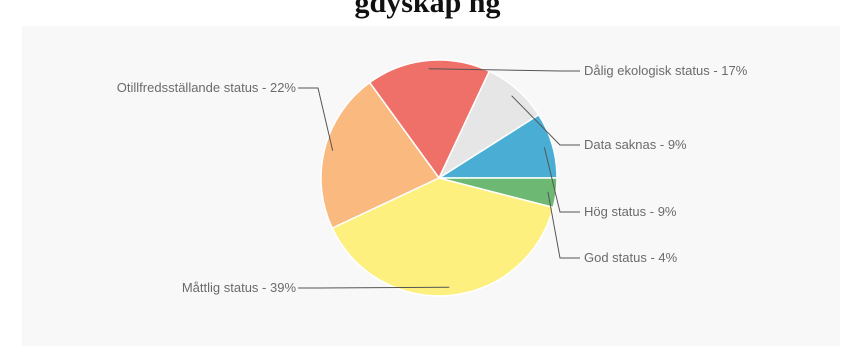  What do you see at coordinates (239, 287) in the screenshot?
I see `slice-label: Måttlig status - 39%` at bounding box center [239, 287].